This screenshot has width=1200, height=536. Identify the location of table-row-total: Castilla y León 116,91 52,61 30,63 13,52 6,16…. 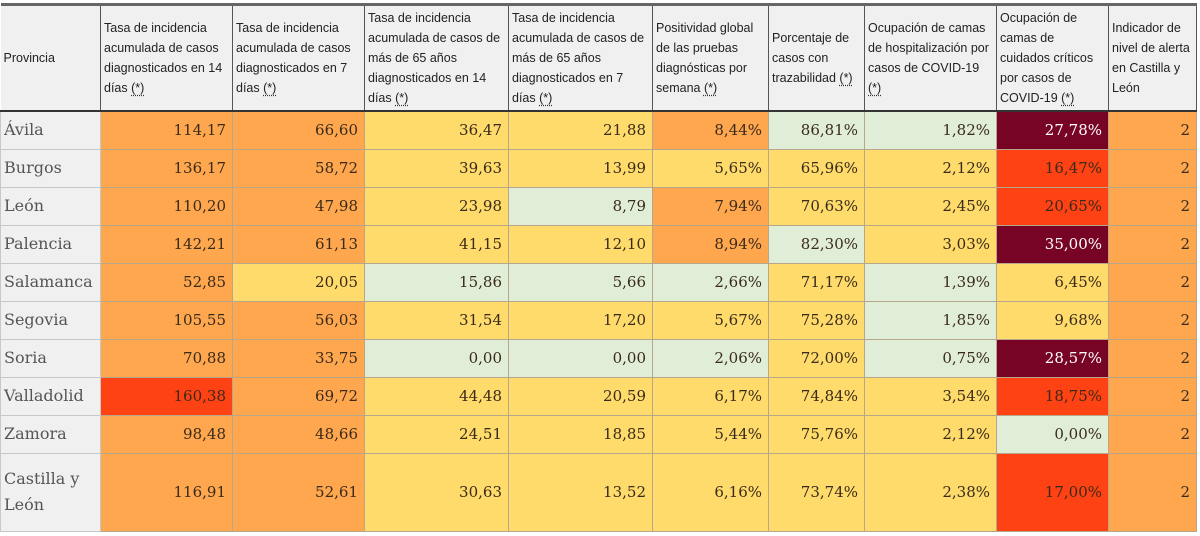
(598, 492).